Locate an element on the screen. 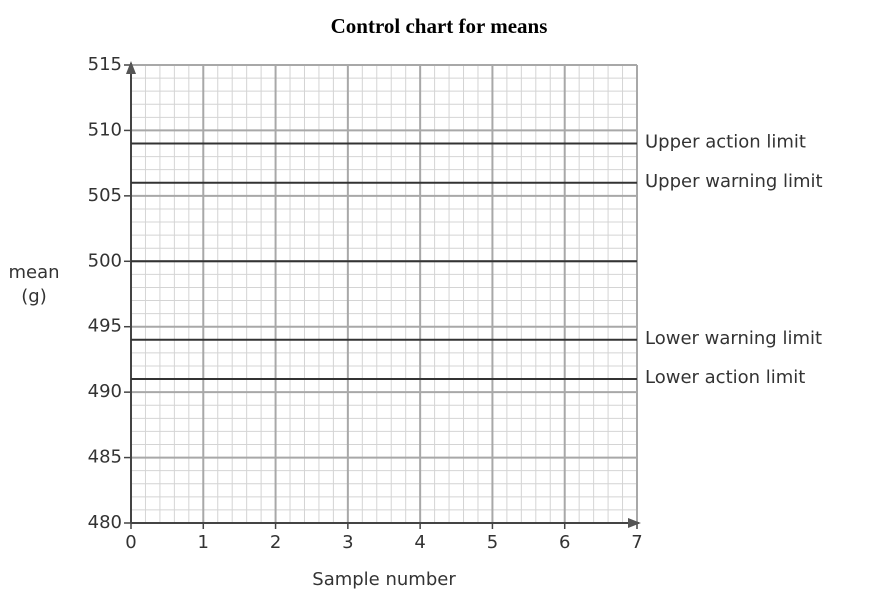 The image size is (878, 598). limit-label: Lower action limit is located at coordinates (725, 377).